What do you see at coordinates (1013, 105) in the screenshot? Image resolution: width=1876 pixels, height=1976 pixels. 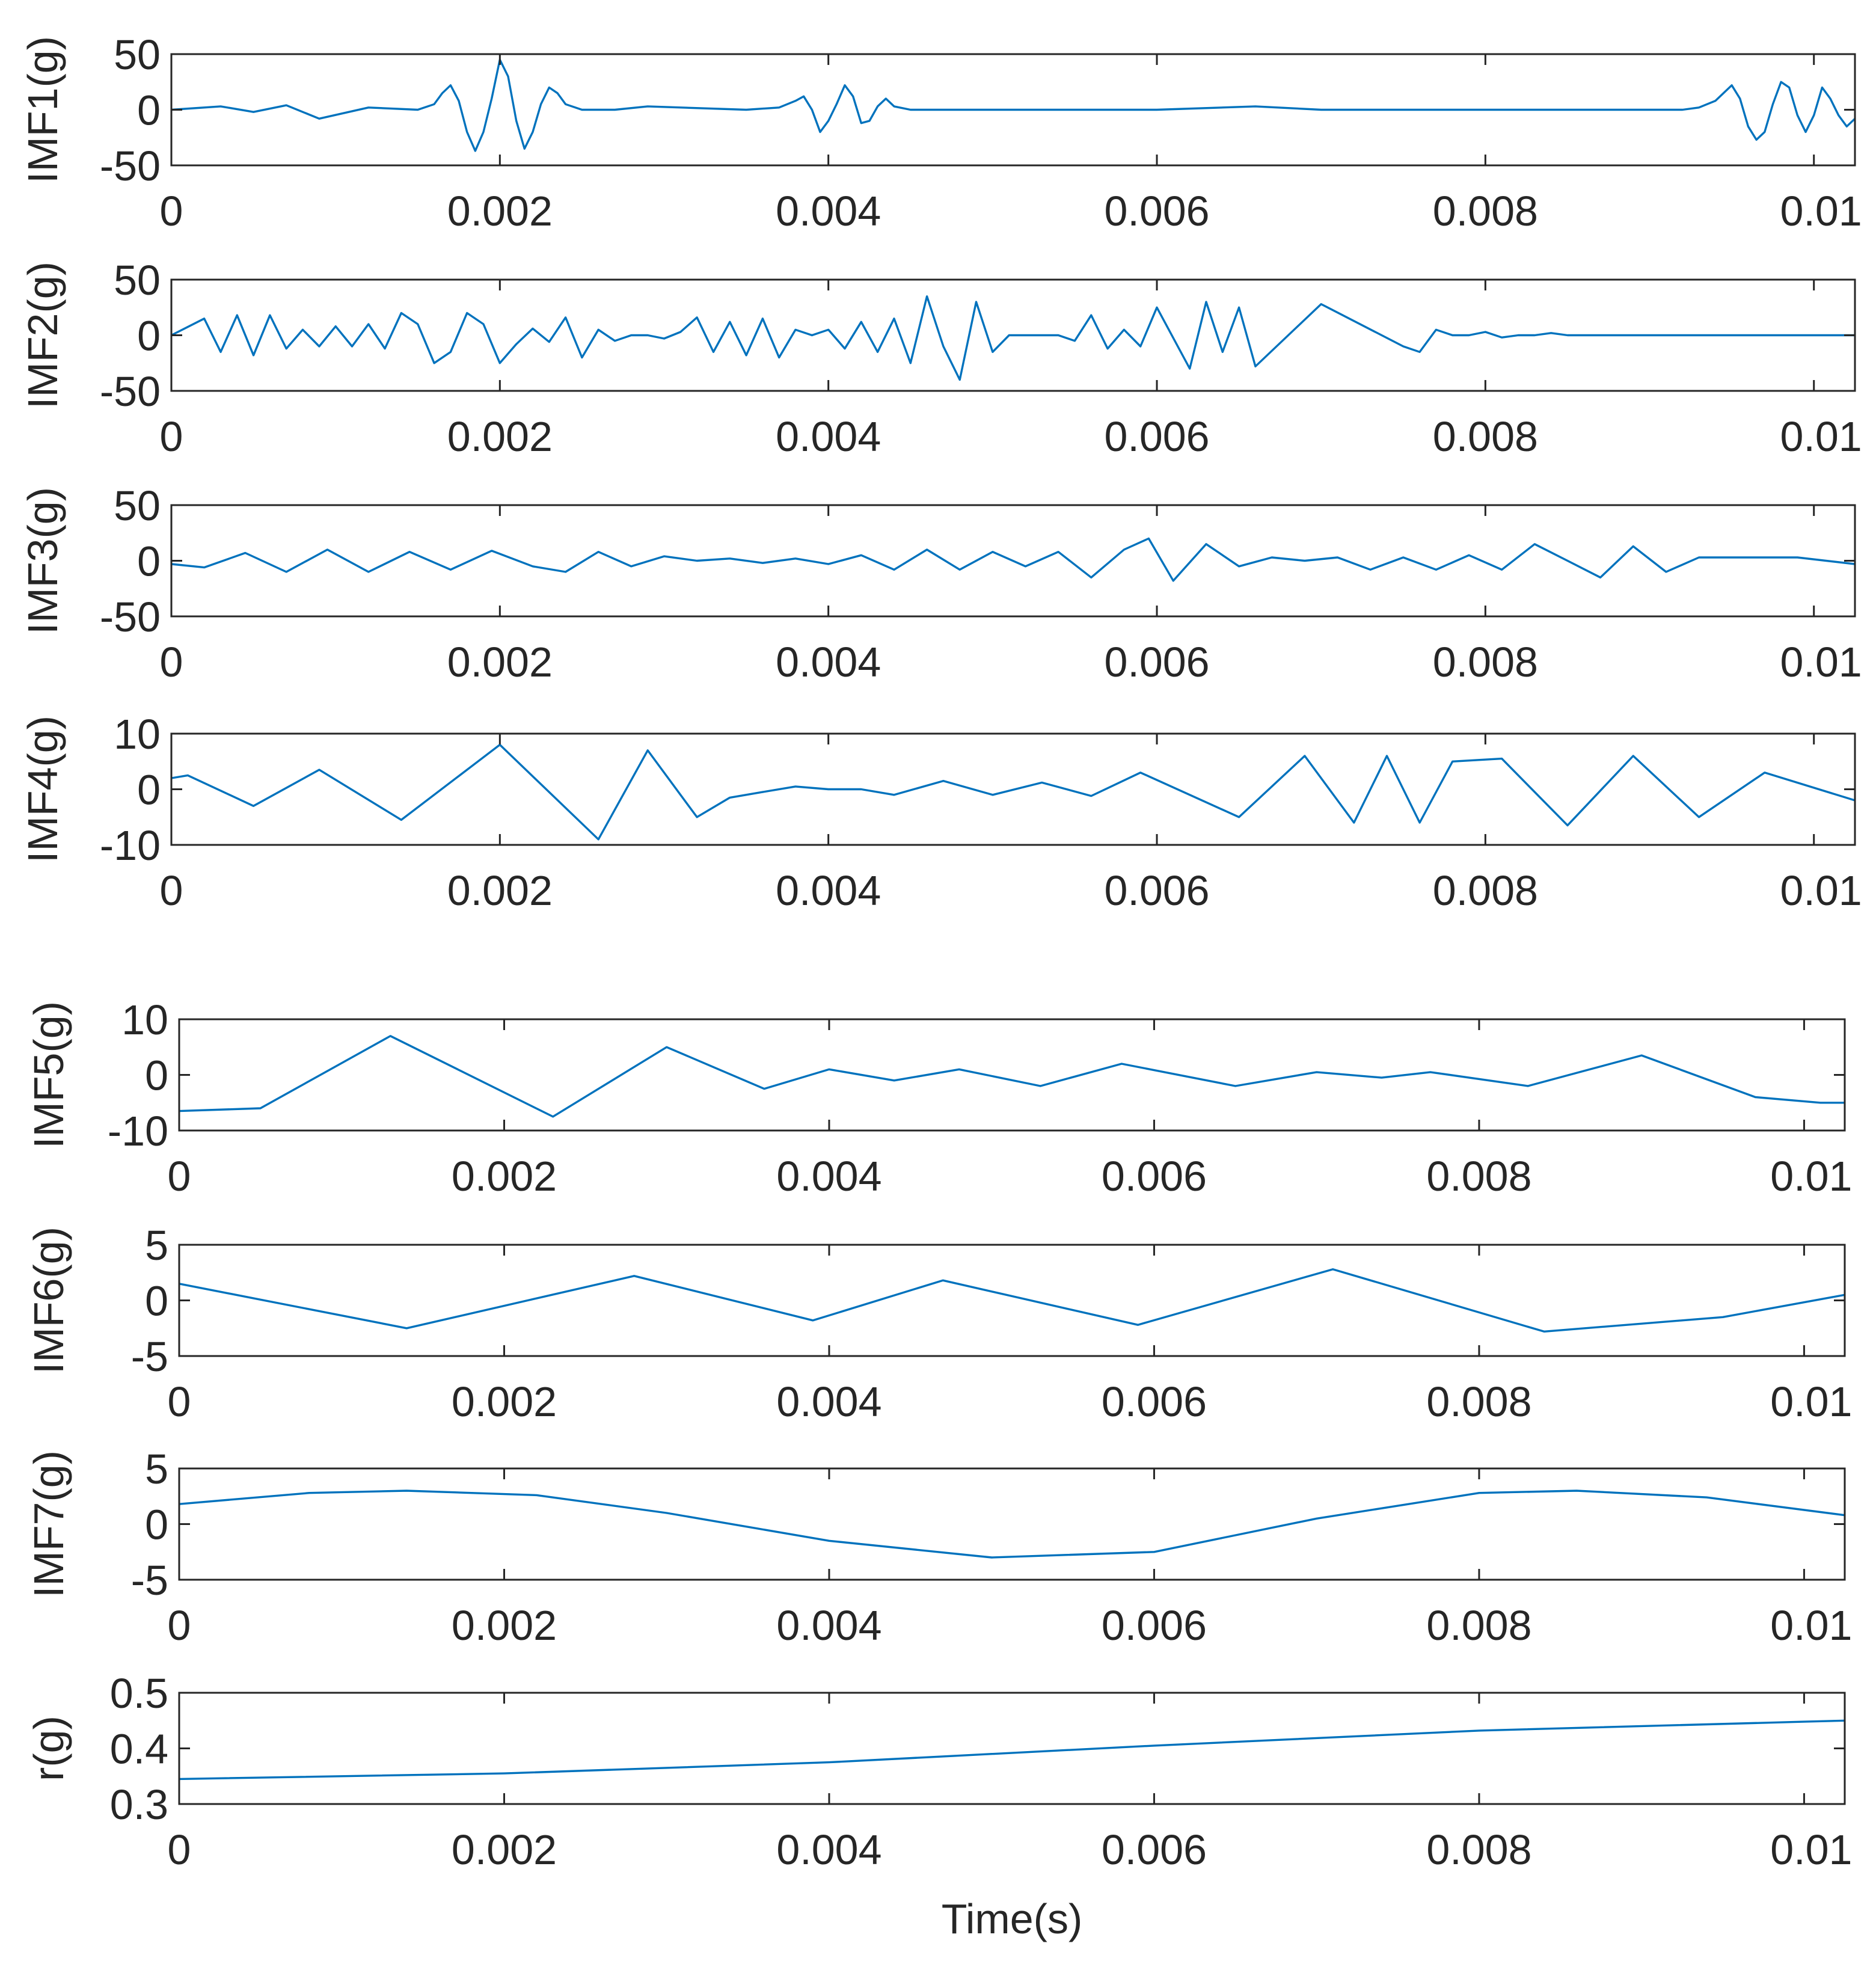 I see `series-line-imf1` at bounding box center [1013, 105].